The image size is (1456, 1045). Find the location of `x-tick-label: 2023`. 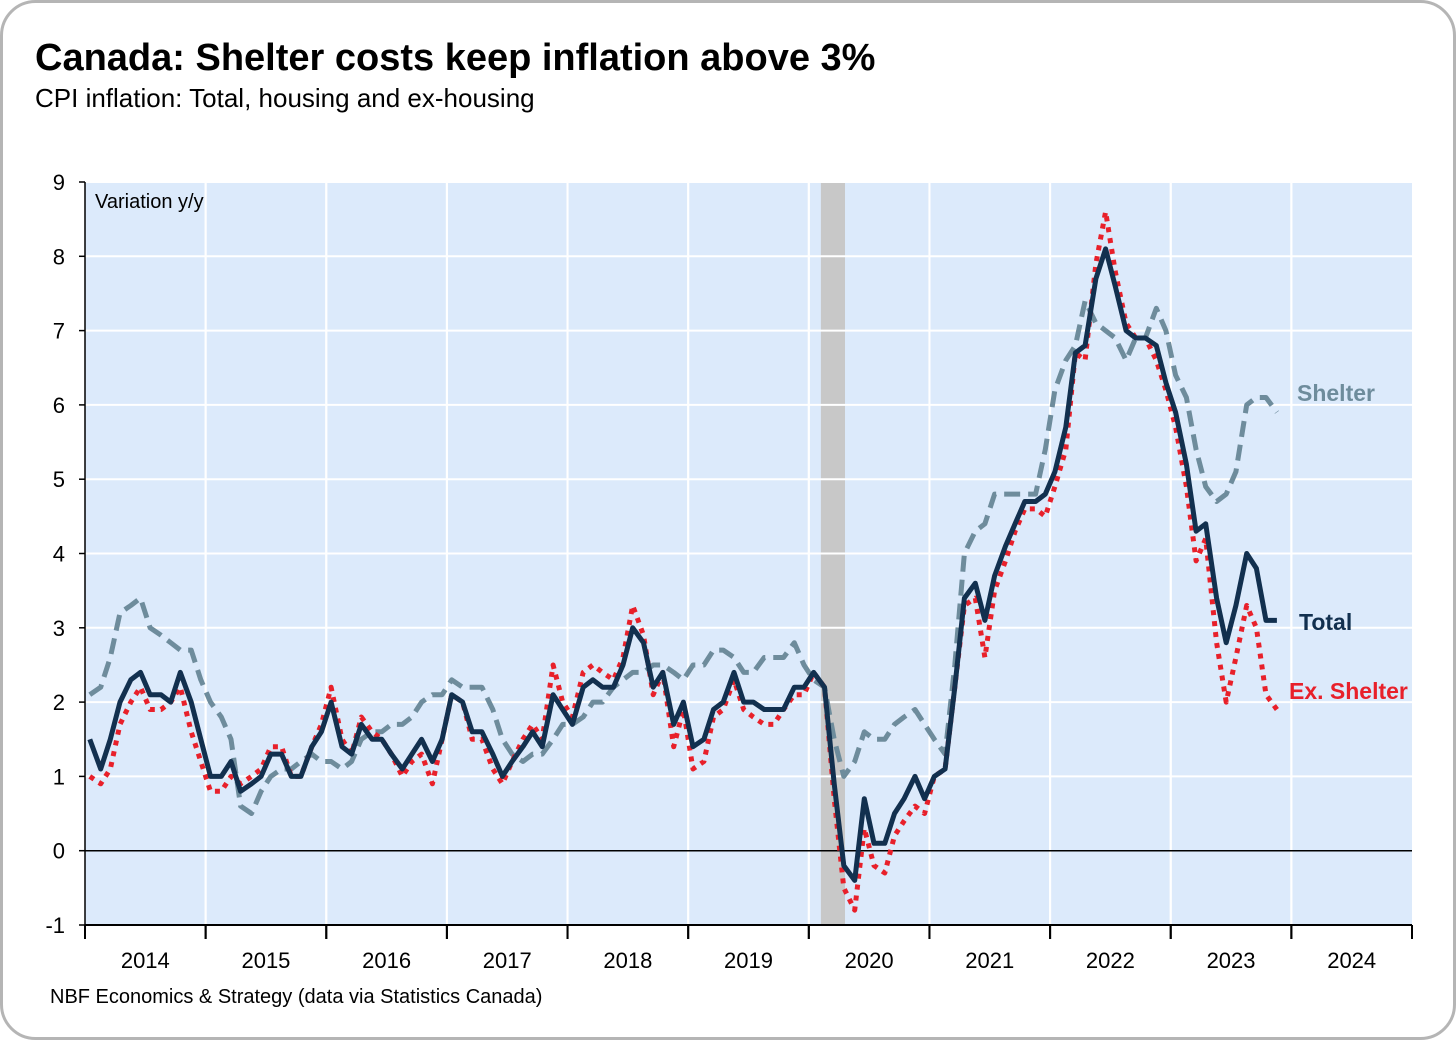

x-tick-label: 2023 is located at coordinates (1231, 960).